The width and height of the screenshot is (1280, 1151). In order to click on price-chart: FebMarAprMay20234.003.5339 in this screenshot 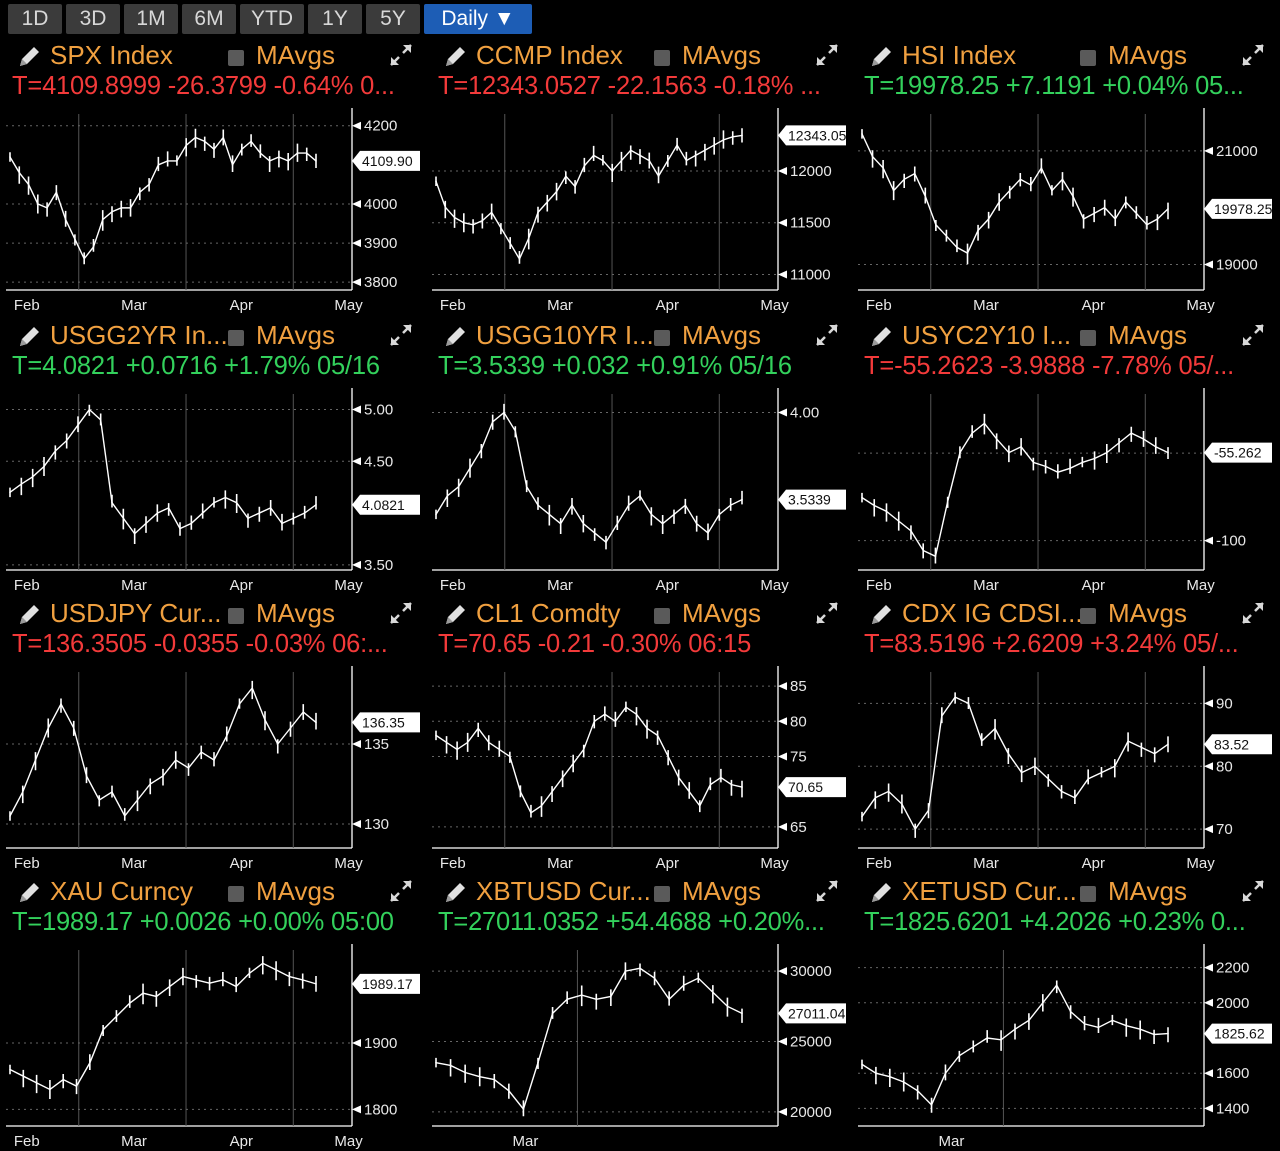, I will do `click(636, 489)`.